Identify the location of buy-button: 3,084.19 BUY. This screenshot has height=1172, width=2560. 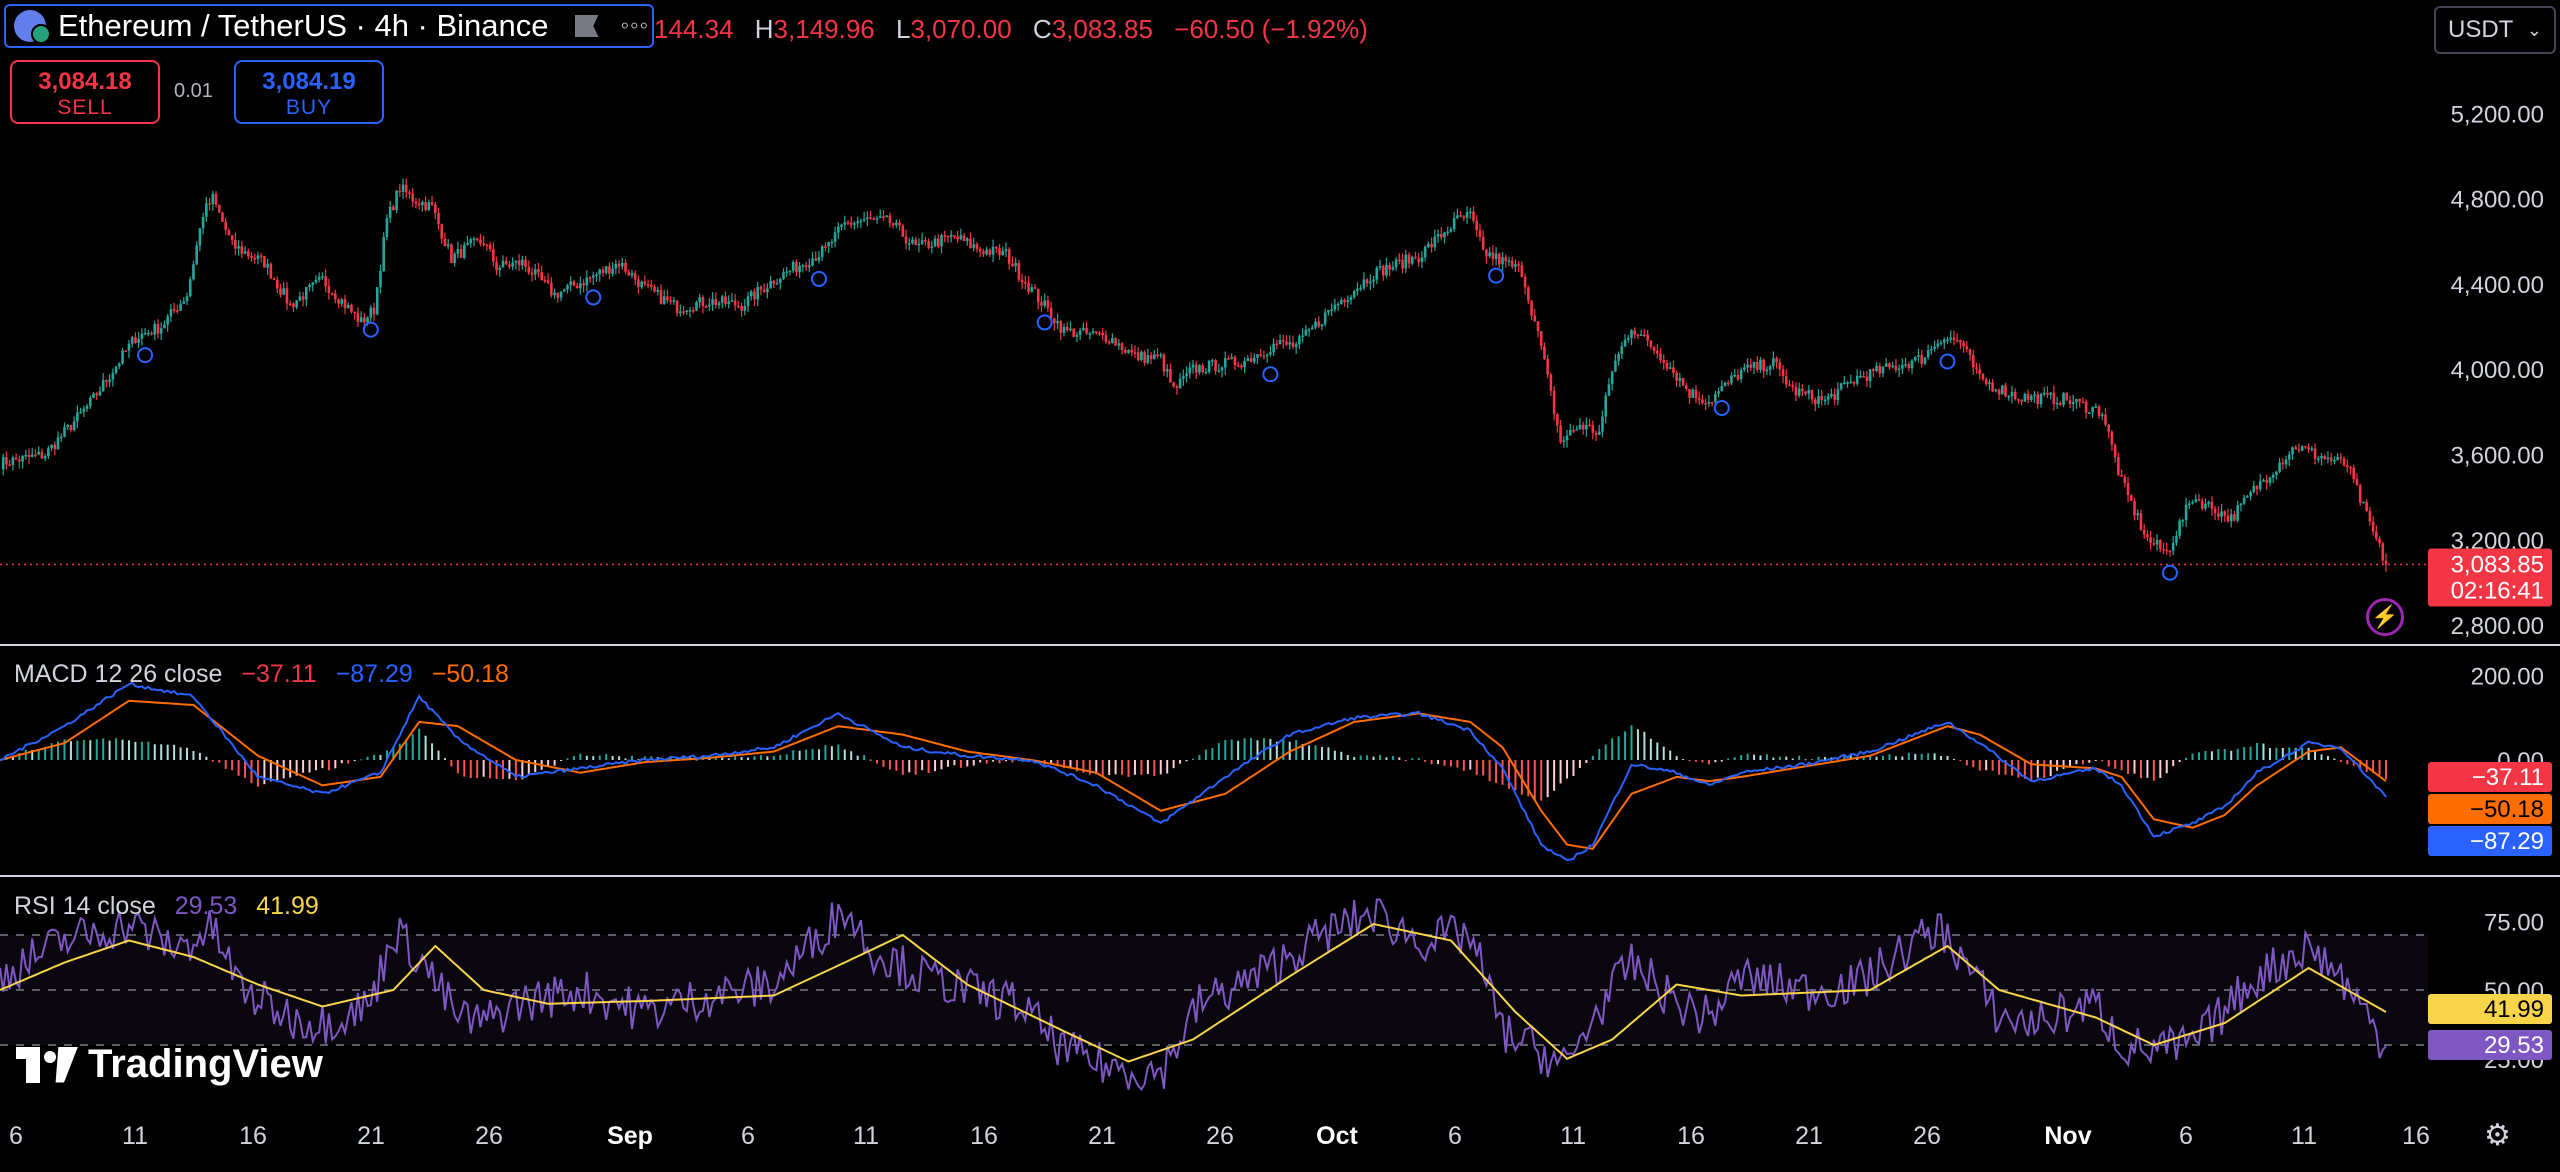
(309, 92).